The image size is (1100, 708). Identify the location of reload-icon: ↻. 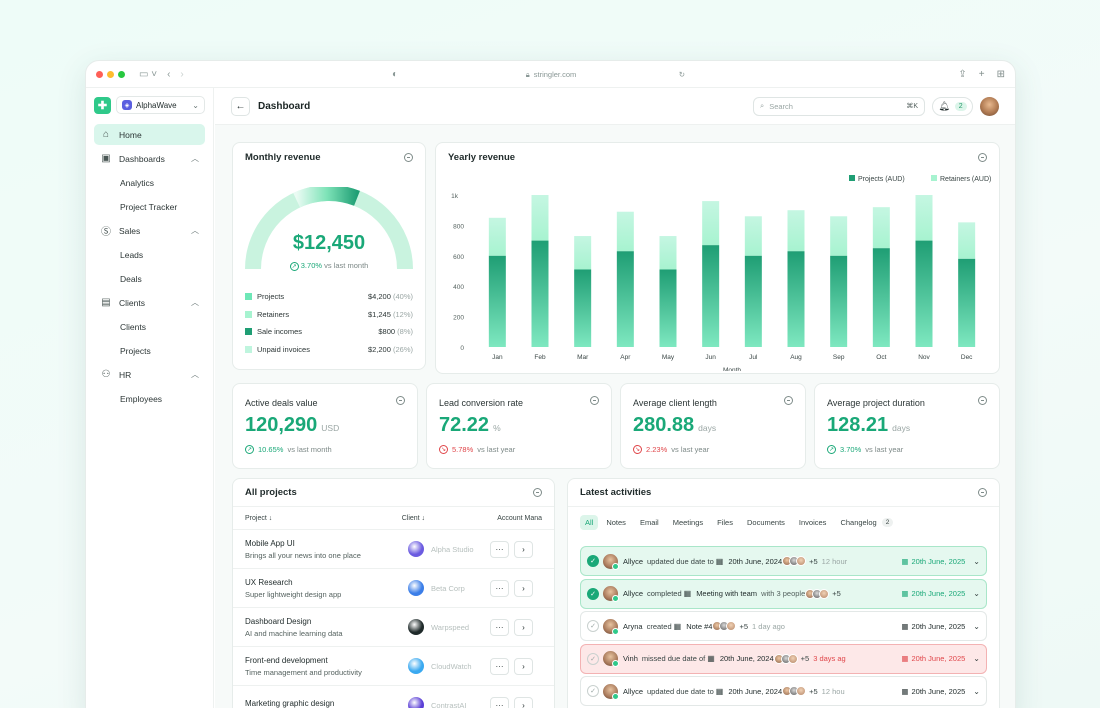
(681, 74).